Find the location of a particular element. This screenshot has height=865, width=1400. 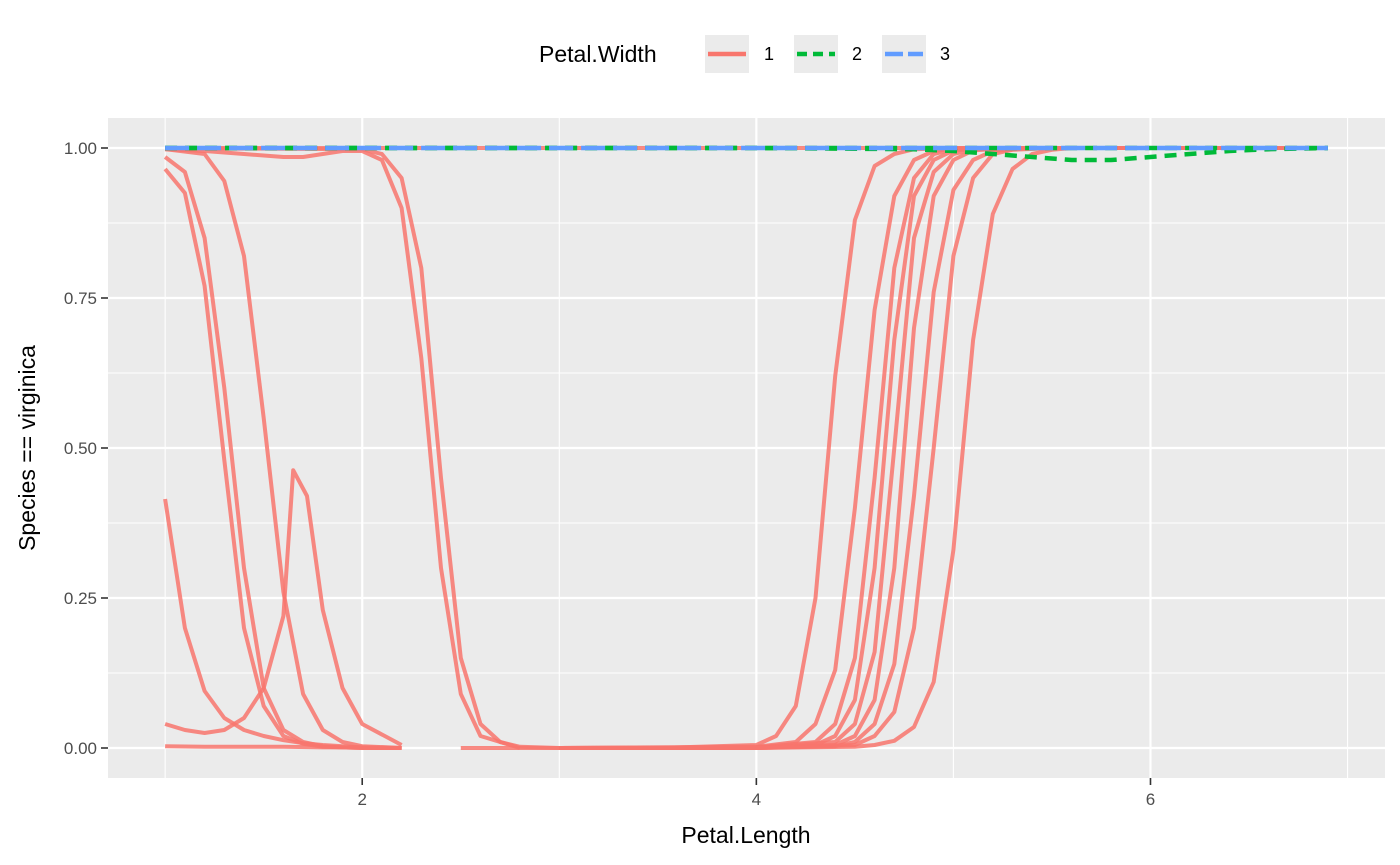

legend-label-3: 3 is located at coordinates (945, 54).